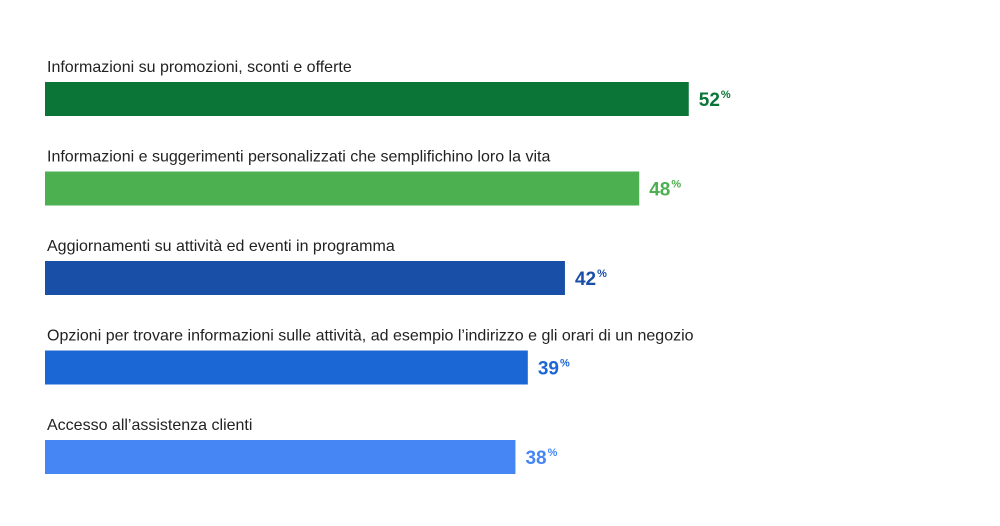 The width and height of the screenshot is (1000, 526). Describe the element at coordinates (659, 190) in the screenshot. I see `value-number: 48` at that location.